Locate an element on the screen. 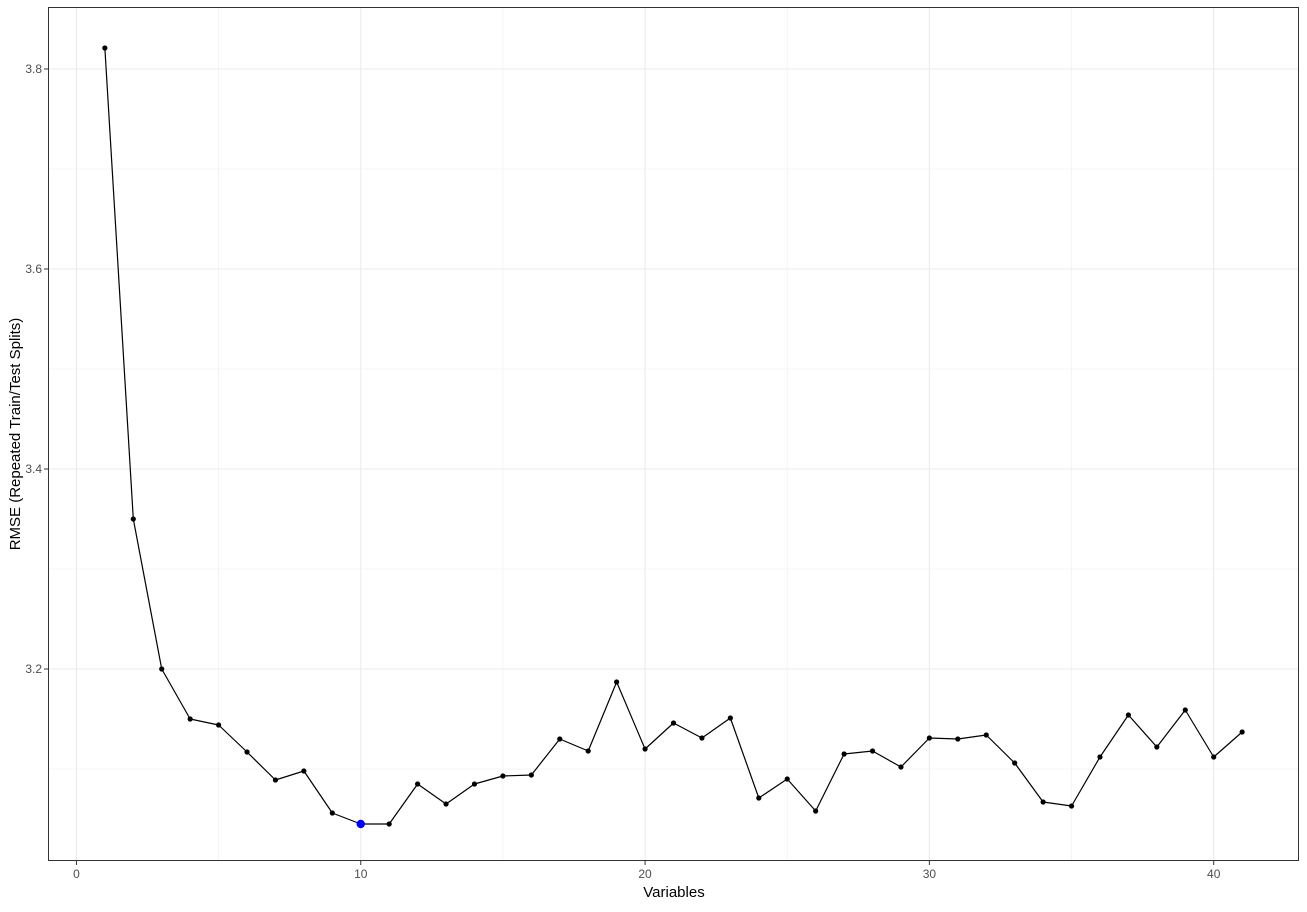 The image size is (1307, 912). best-point-highlight is located at coordinates (360, 824).